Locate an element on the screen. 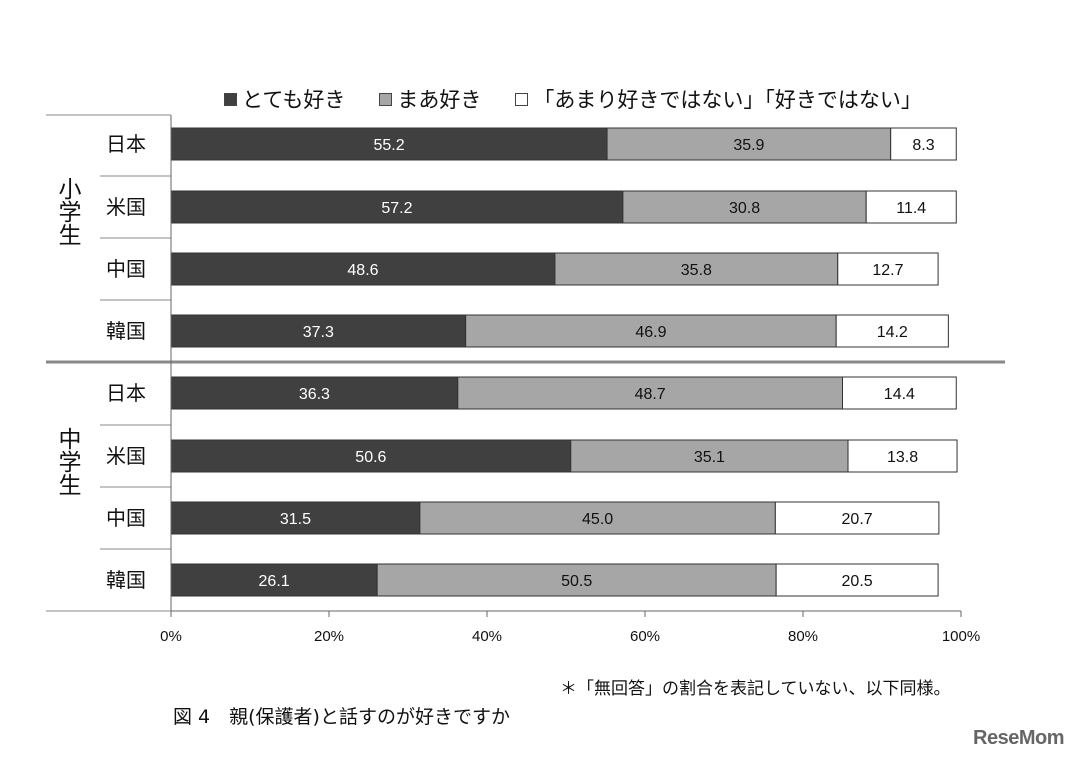 The height and width of the screenshot is (761, 1087). x-tick-label: 100% is located at coordinates (961, 636).